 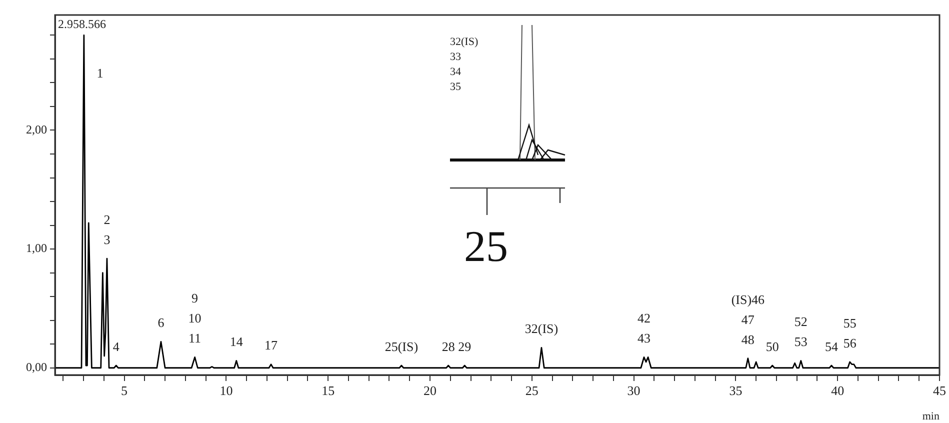 What do you see at coordinates (837, 390) in the screenshot?
I see `x-tick-label: 40` at bounding box center [837, 390].